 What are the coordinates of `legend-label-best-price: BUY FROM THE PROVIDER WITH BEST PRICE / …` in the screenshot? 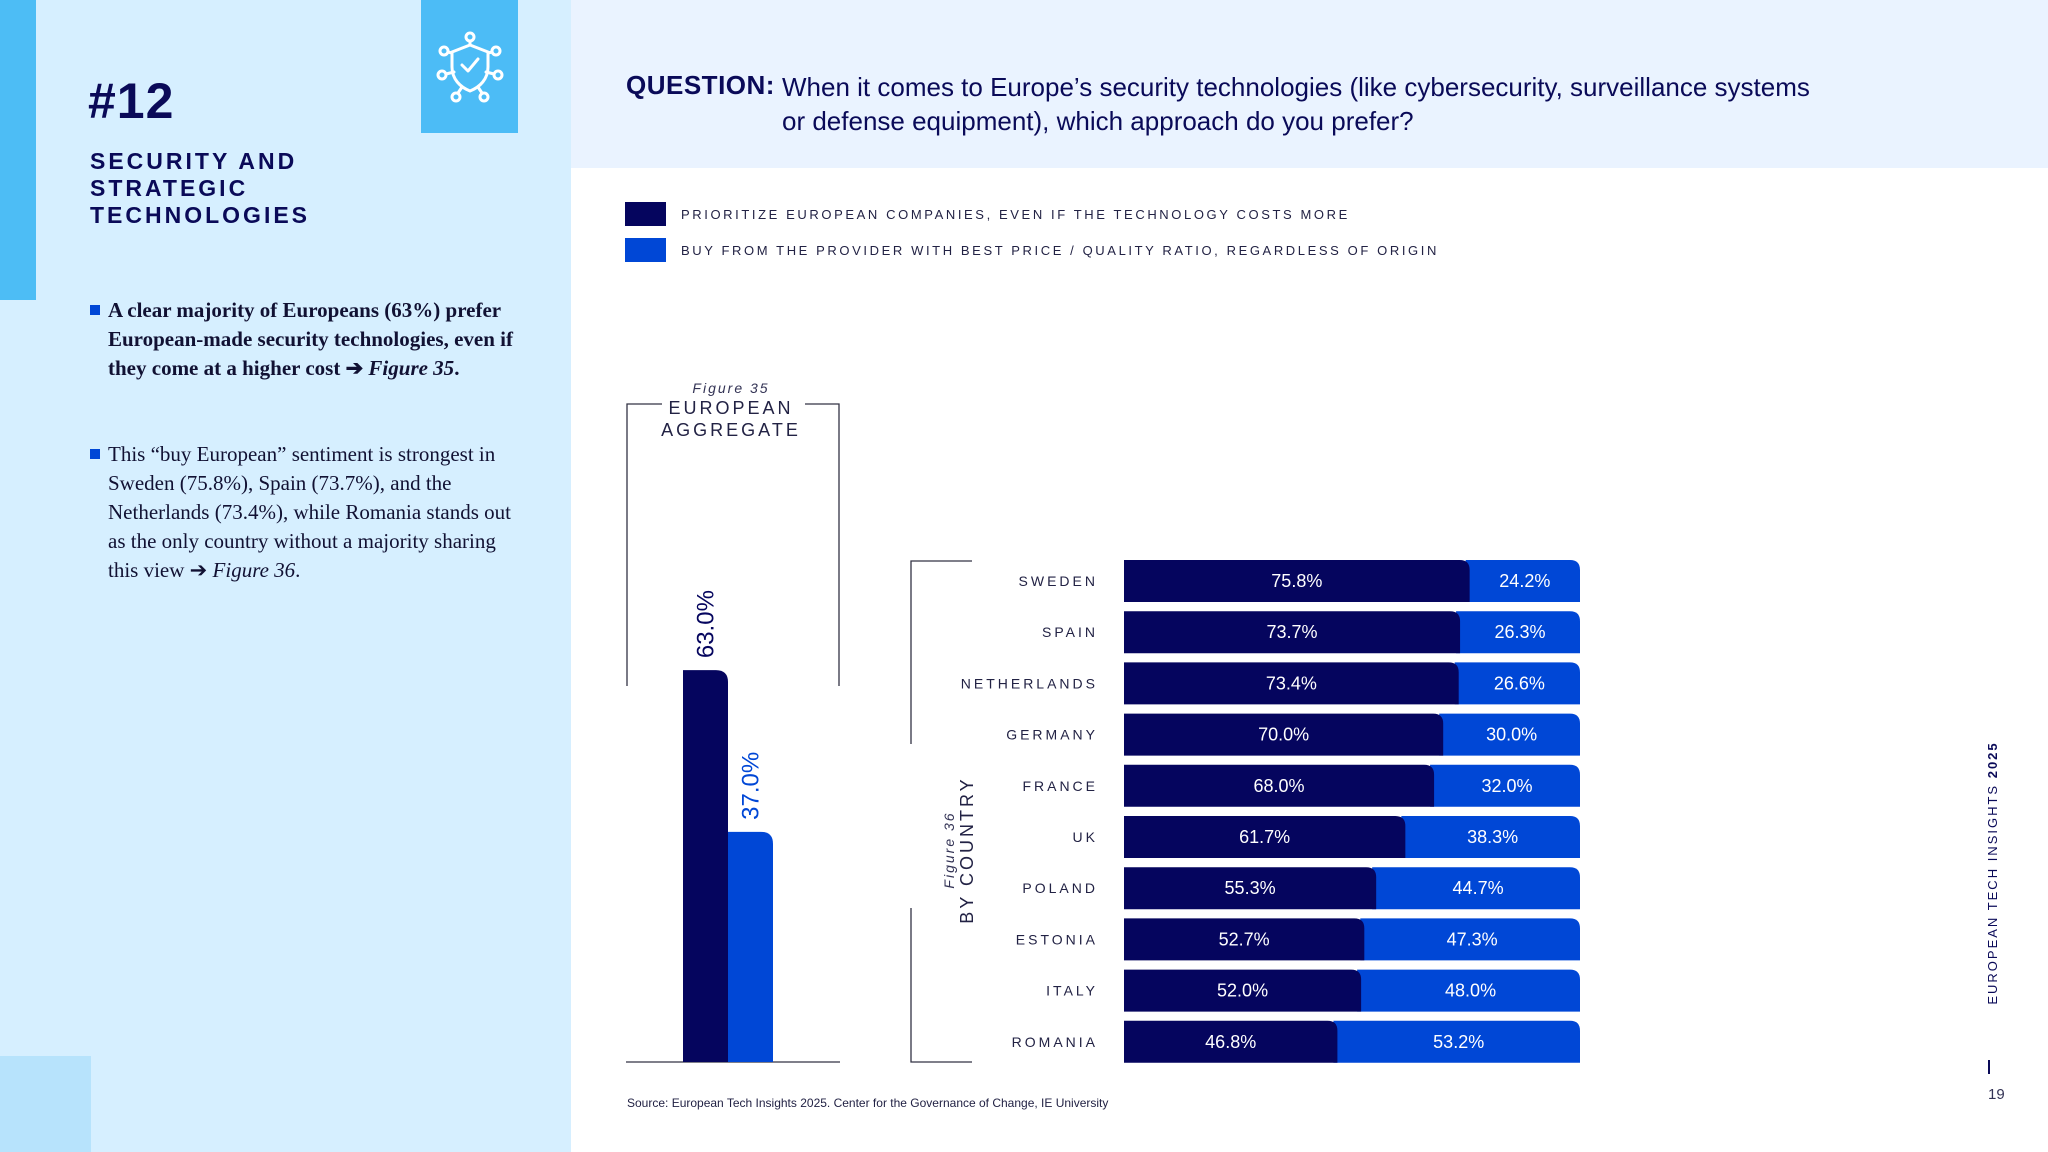 It's located at (1060, 250).